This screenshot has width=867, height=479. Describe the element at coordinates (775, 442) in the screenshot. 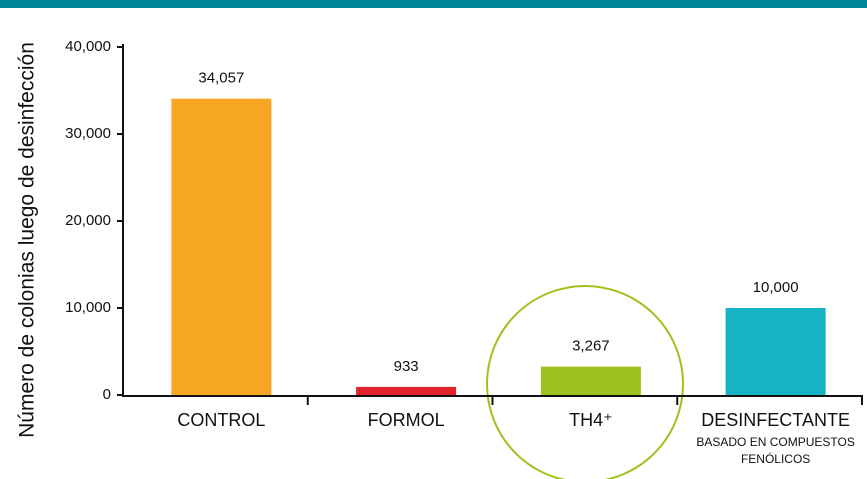

I see `category-note: BASADO EN COMPUESTOS` at that location.